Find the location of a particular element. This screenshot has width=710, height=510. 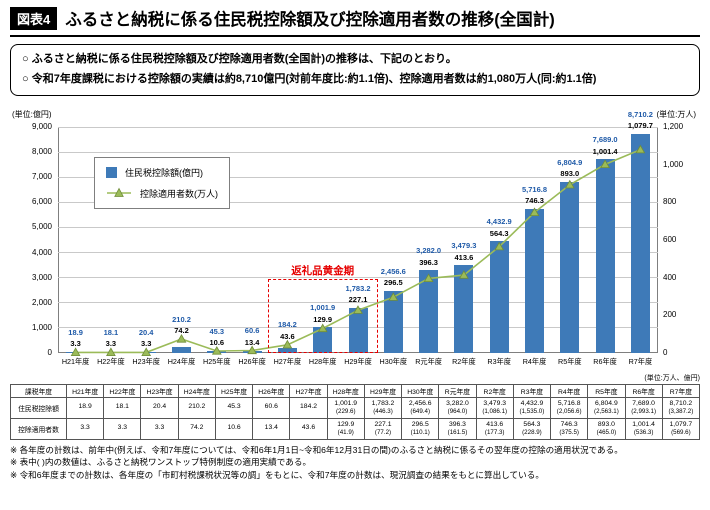

table-cell-value: 8,710.2 is located at coordinates (681, 403).